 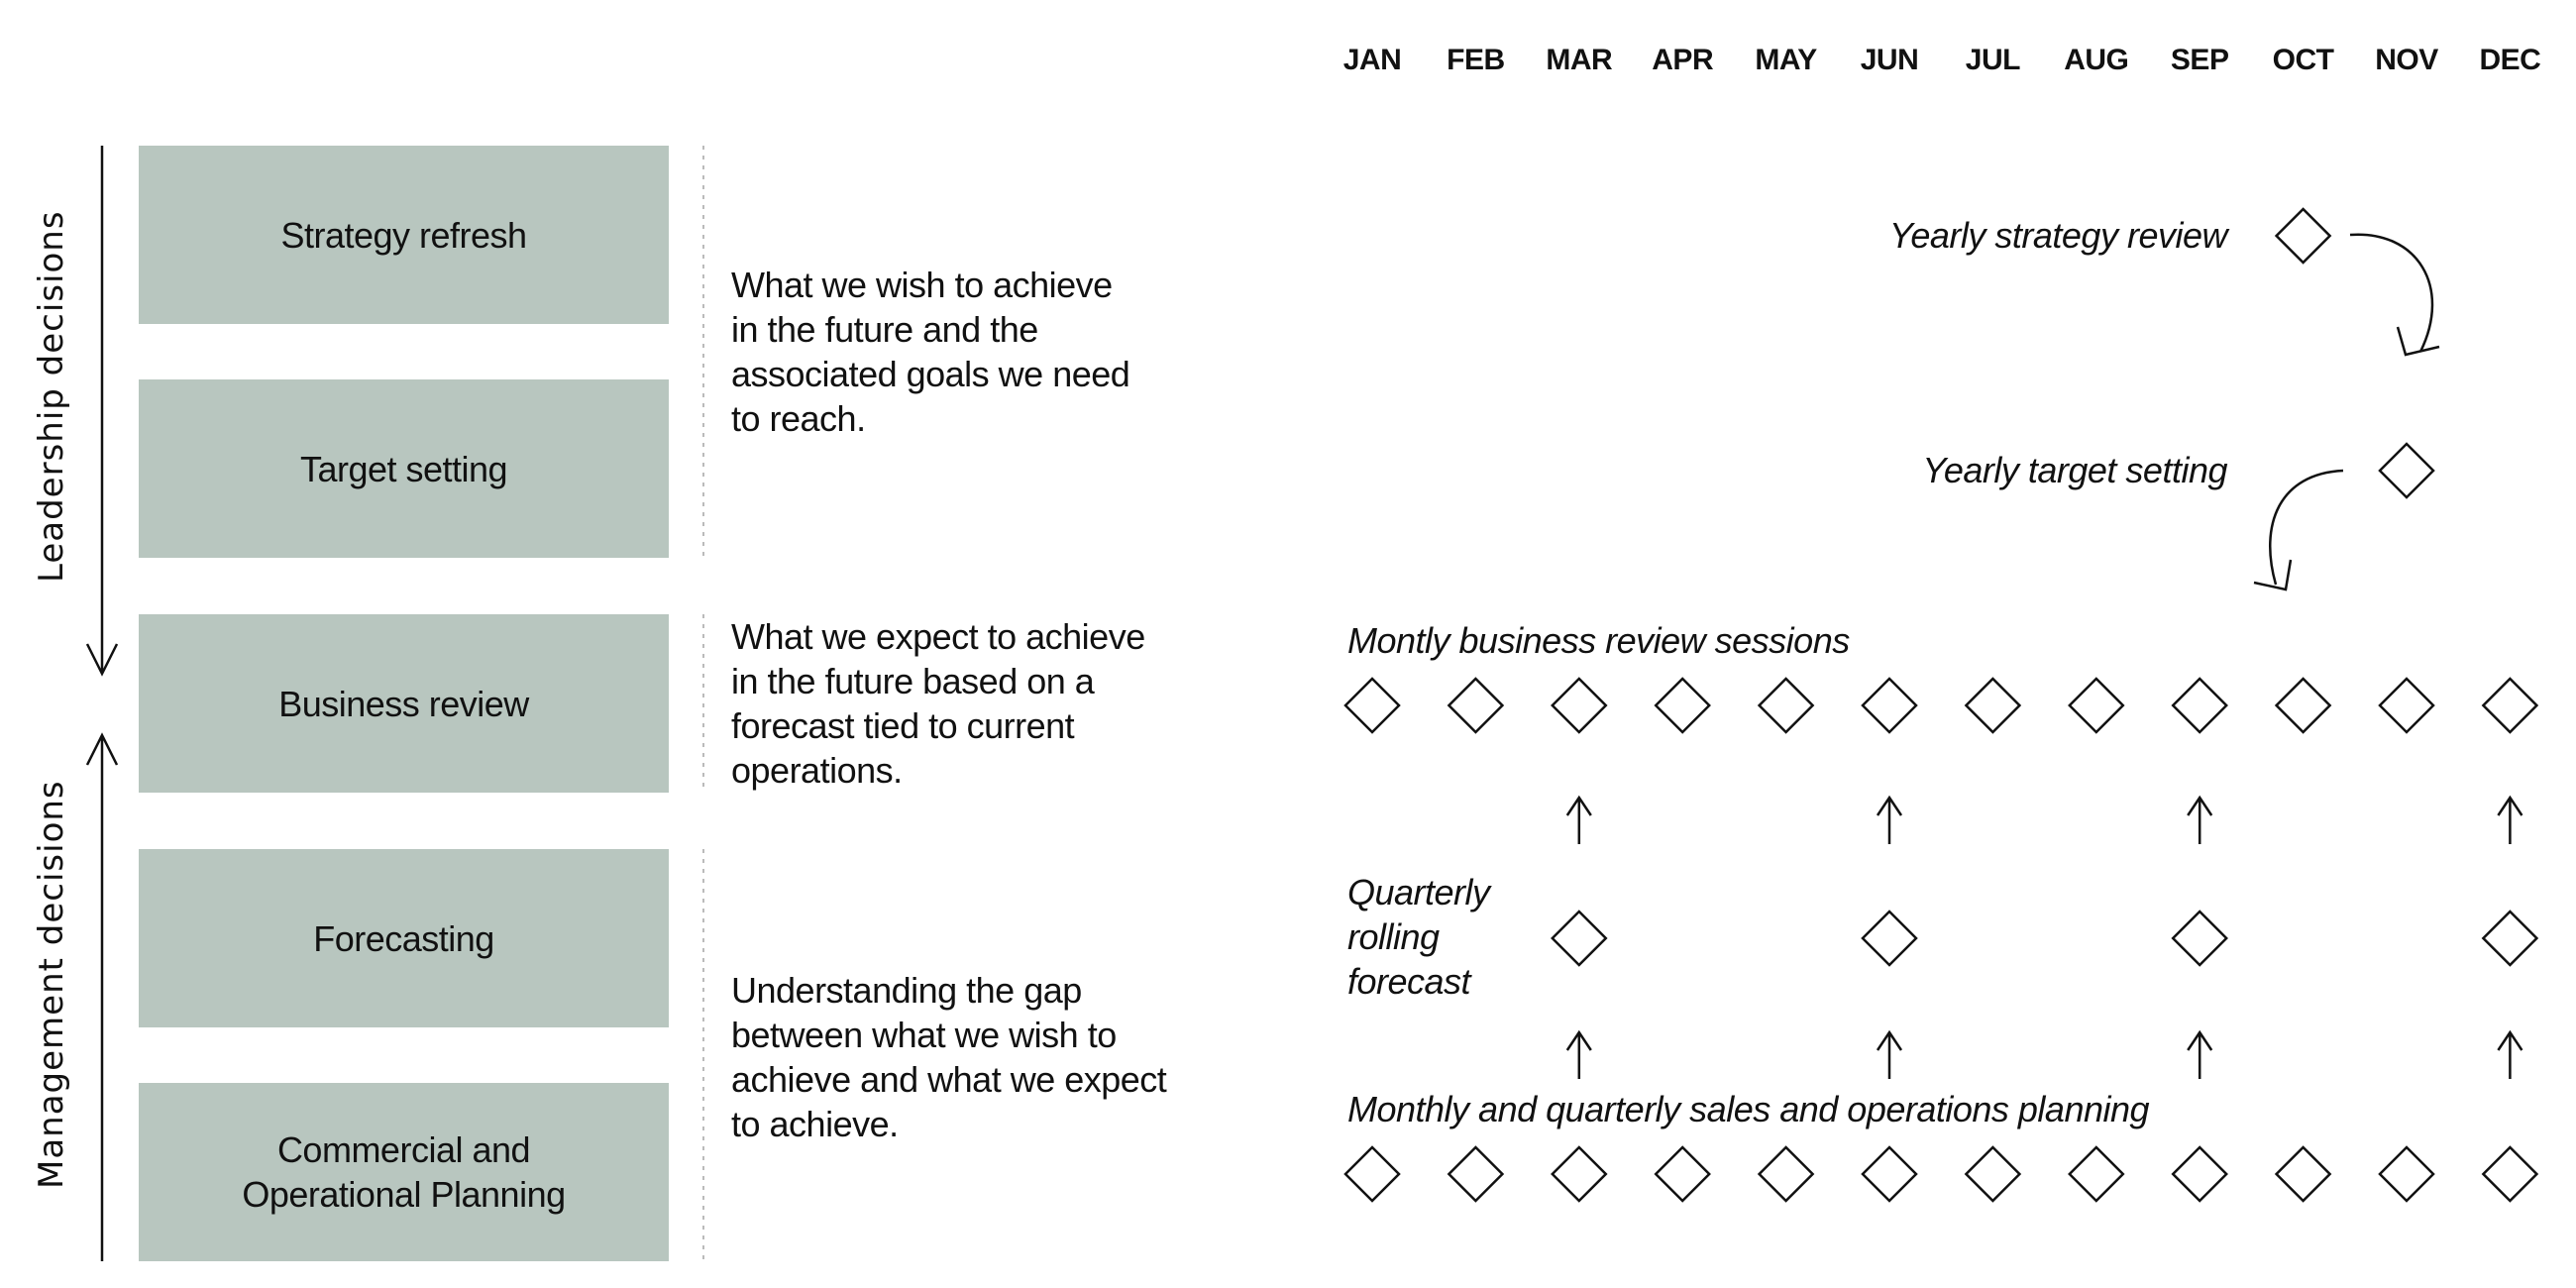 What do you see at coordinates (2303, 60) in the screenshot?
I see `month-oct: OCT` at bounding box center [2303, 60].